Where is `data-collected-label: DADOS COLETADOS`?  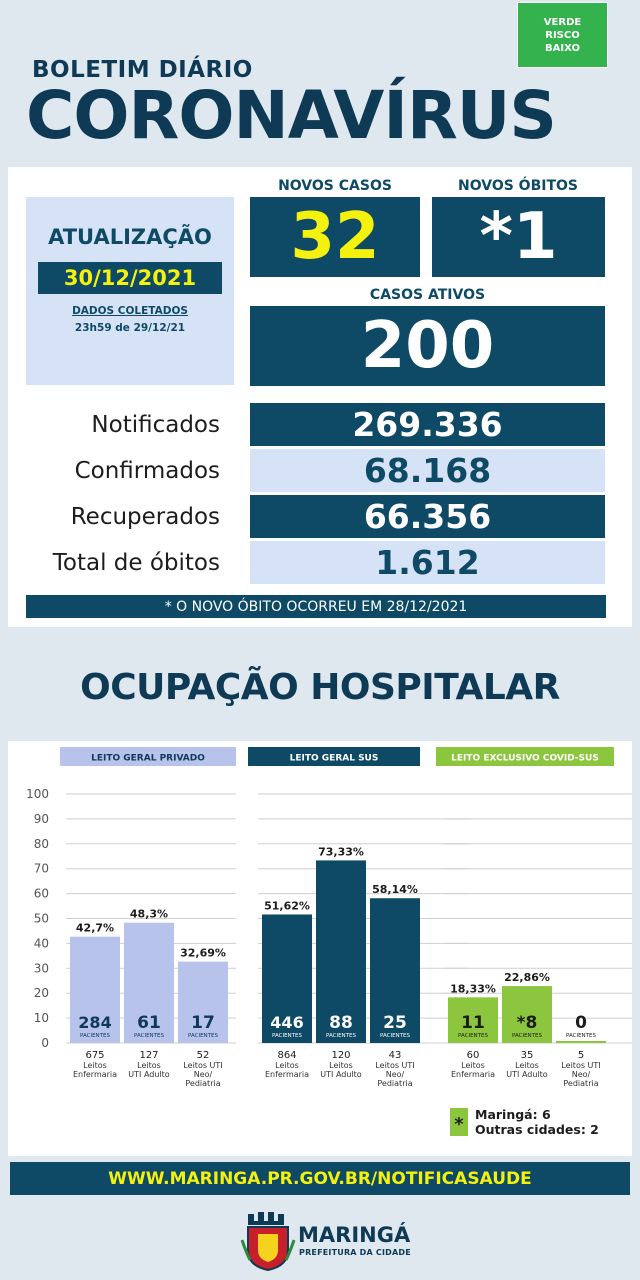 data-collected-label: DADOS COLETADOS is located at coordinates (130, 311).